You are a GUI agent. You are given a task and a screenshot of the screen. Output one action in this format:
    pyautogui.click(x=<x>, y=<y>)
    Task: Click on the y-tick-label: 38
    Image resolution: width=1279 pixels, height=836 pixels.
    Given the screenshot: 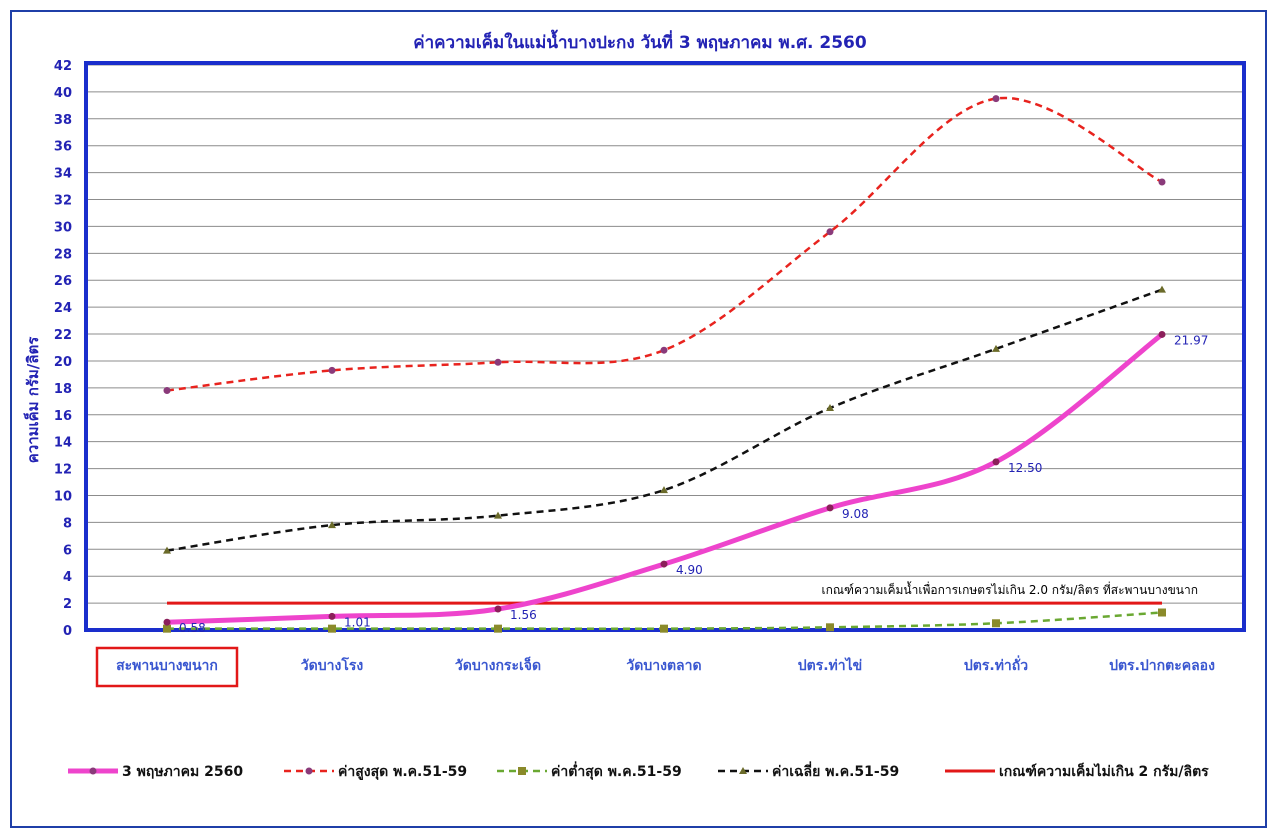 What is the action you would take?
    pyautogui.click(x=63, y=120)
    